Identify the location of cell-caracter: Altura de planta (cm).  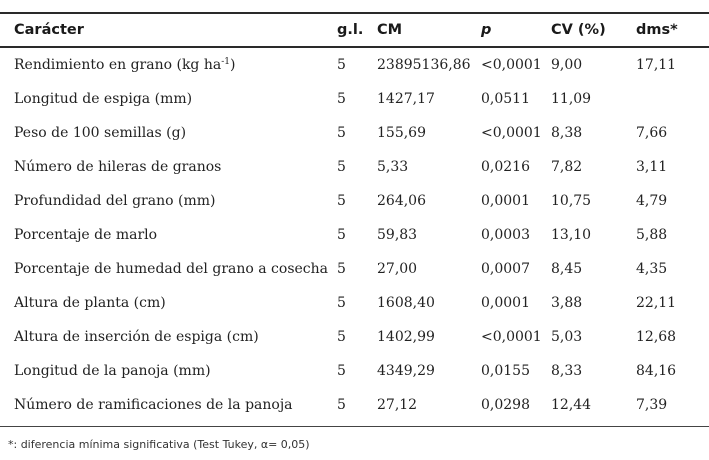
(90, 303).